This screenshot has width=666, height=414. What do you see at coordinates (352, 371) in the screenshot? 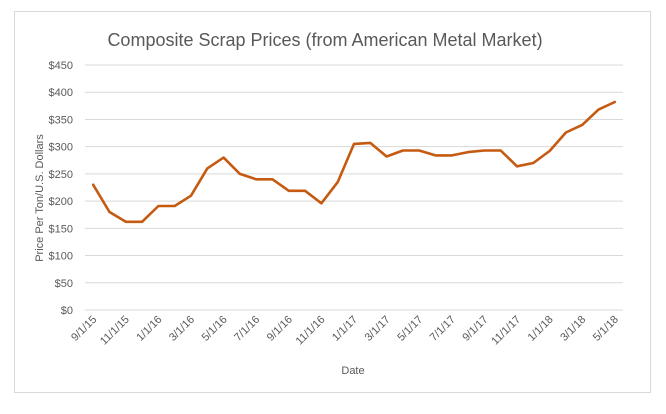
I see `x-axis-title: Date` at bounding box center [352, 371].